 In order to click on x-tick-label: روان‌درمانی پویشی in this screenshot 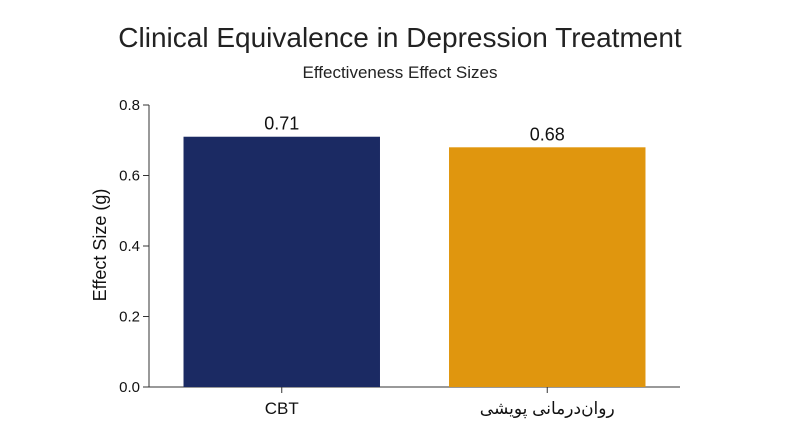, I will do `click(547, 409)`.